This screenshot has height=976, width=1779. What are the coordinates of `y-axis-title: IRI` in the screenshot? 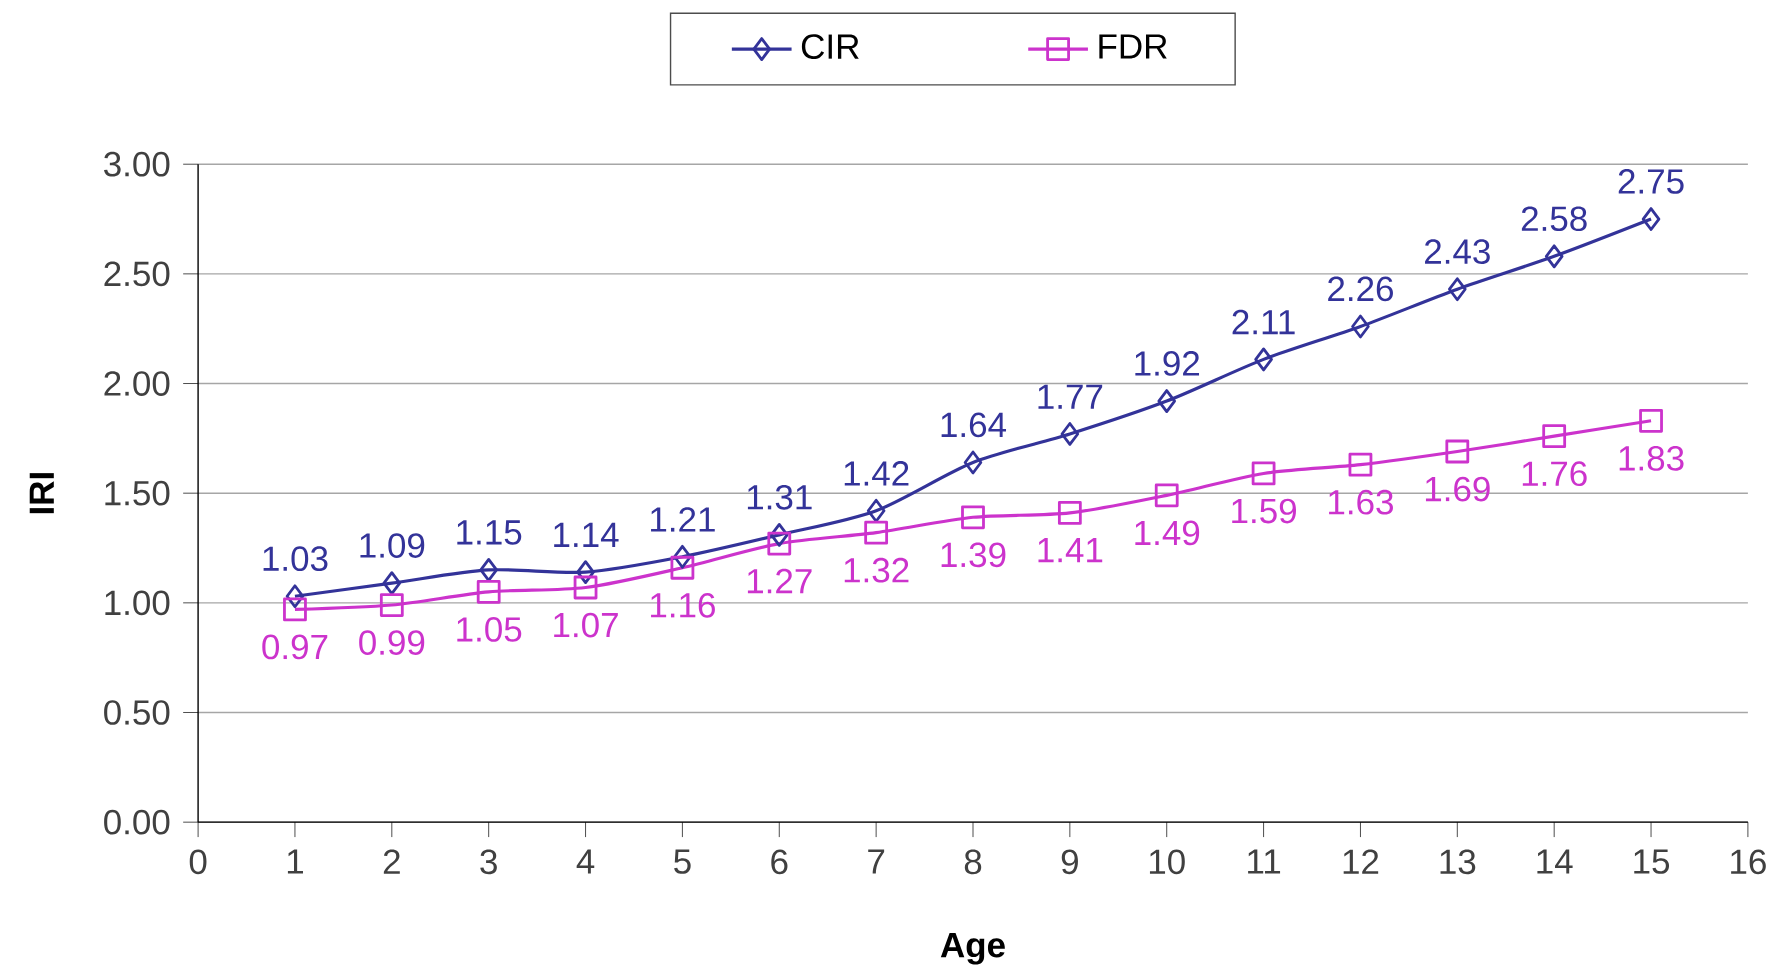 It's located at (41, 493).